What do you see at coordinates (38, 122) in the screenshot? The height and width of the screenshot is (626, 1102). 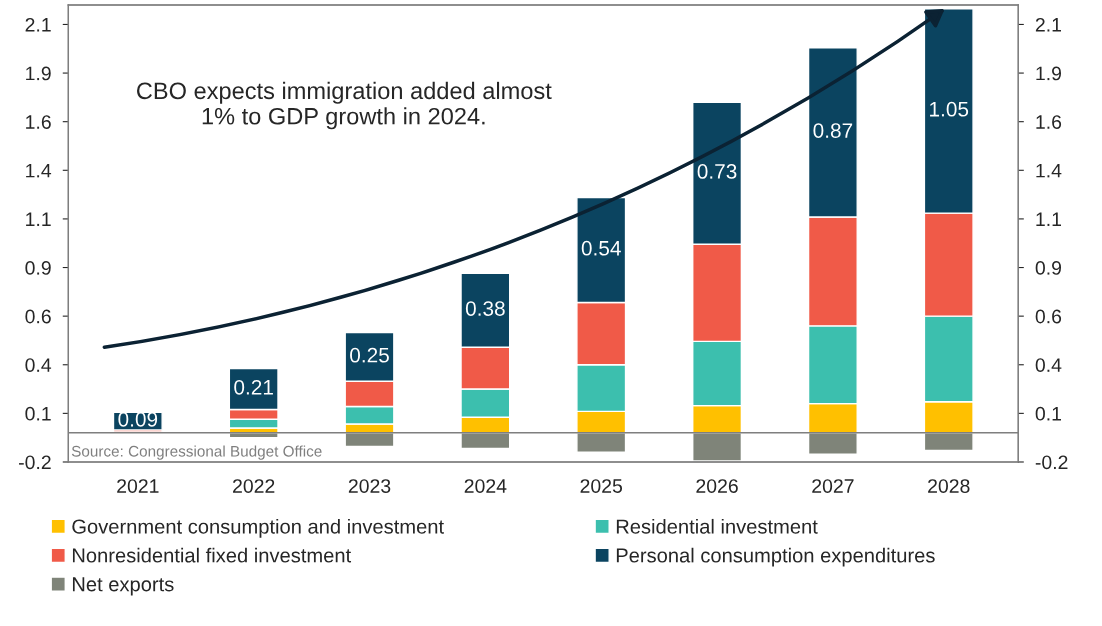 I see `y-tick-label: 1.6` at bounding box center [38, 122].